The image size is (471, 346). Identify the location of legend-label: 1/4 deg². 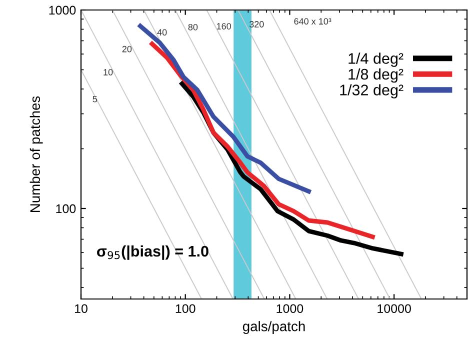
(376, 59).